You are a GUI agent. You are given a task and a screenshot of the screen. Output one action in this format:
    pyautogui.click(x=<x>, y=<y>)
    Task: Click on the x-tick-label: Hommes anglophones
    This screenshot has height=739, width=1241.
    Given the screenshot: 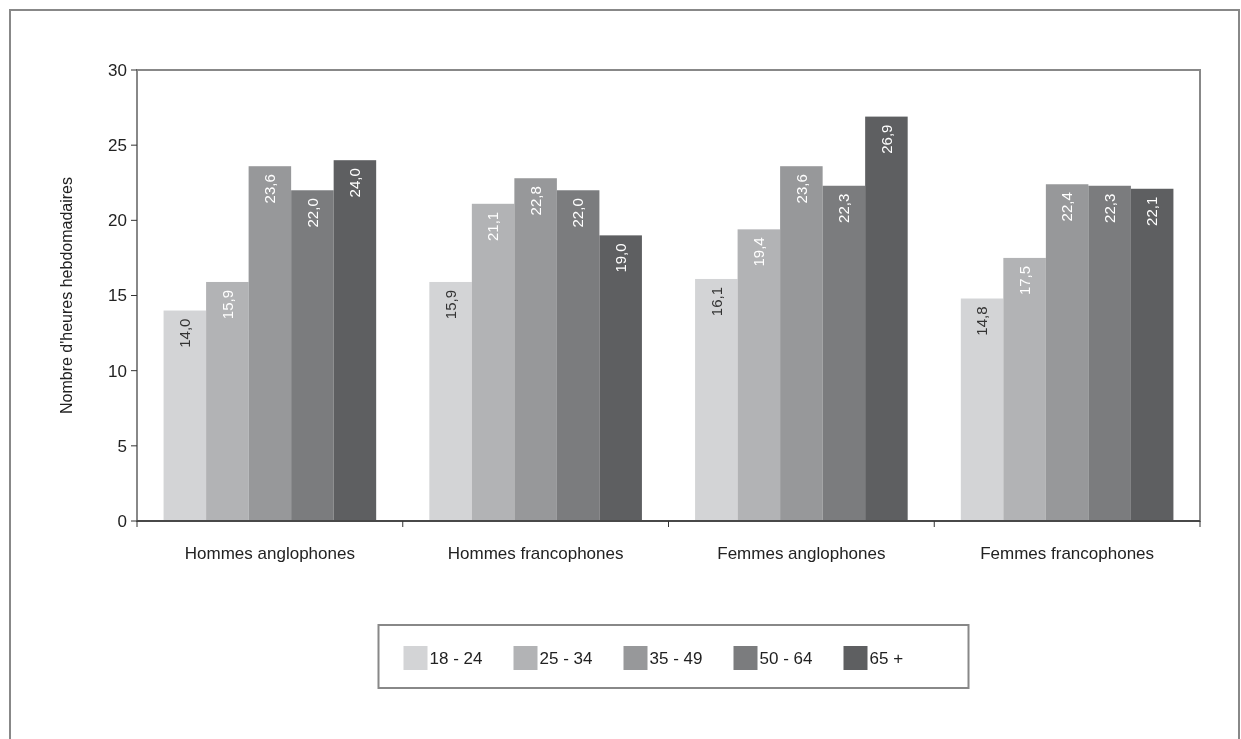 What is the action you would take?
    pyautogui.click(x=269, y=553)
    